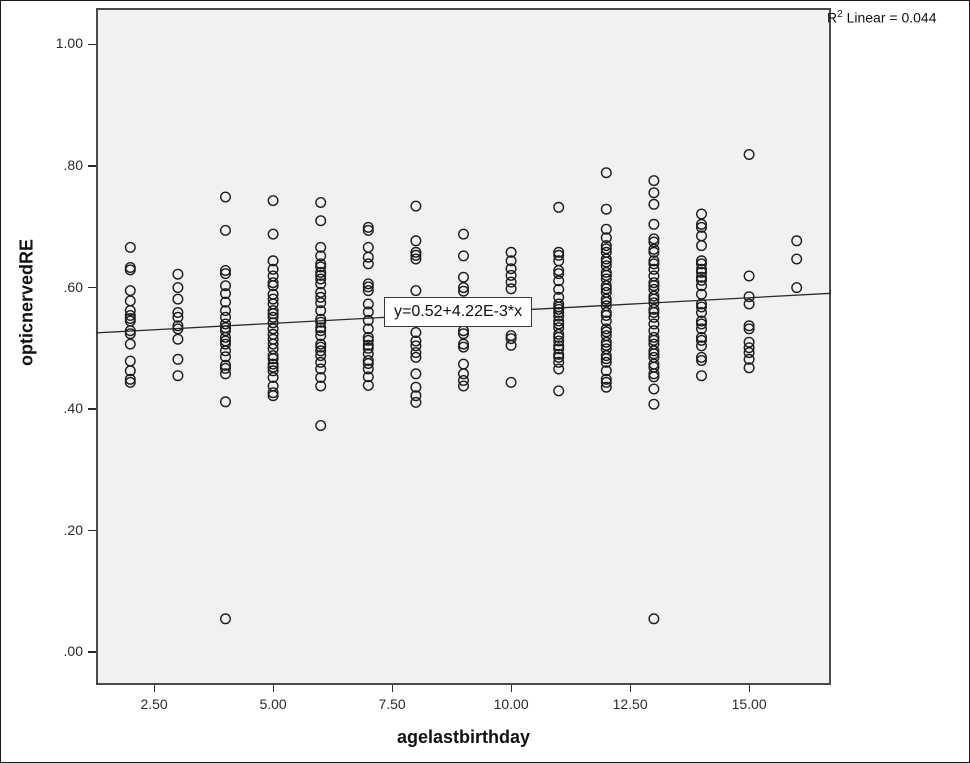 This screenshot has height=763, width=970. What do you see at coordinates (69, 43) in the screenshot?
I see `y-tick-label: 1.00` at bounding box center [69, 43].